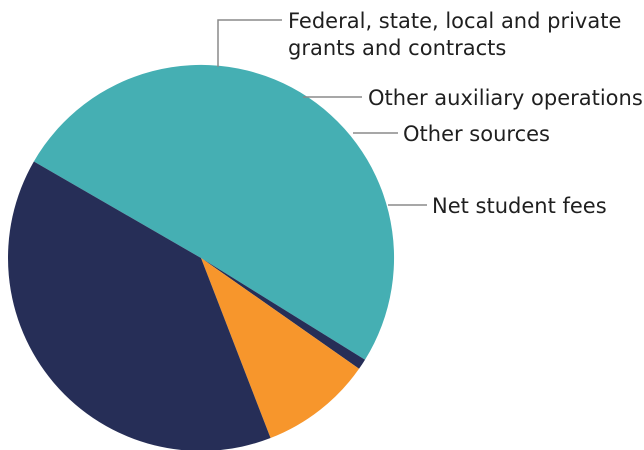  I want to click on slice-label-grants-line-1: Federal, state, local and private, so click(454, 21).